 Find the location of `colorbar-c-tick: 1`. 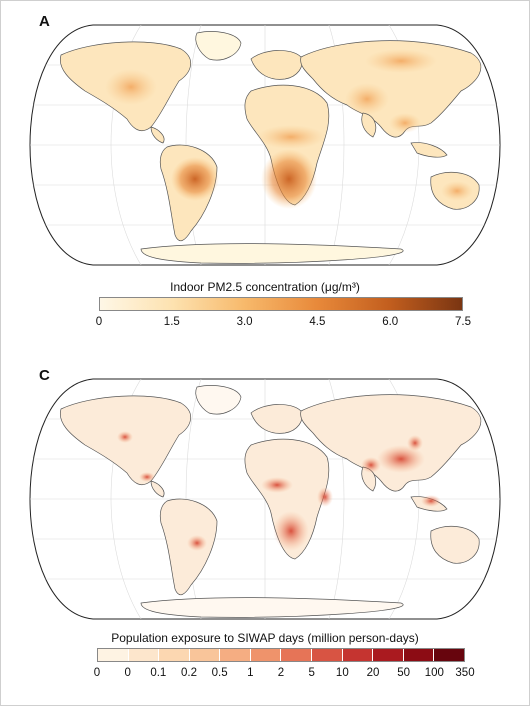

colorbar-c-tick: 1 is located at coordinates (250, 673).